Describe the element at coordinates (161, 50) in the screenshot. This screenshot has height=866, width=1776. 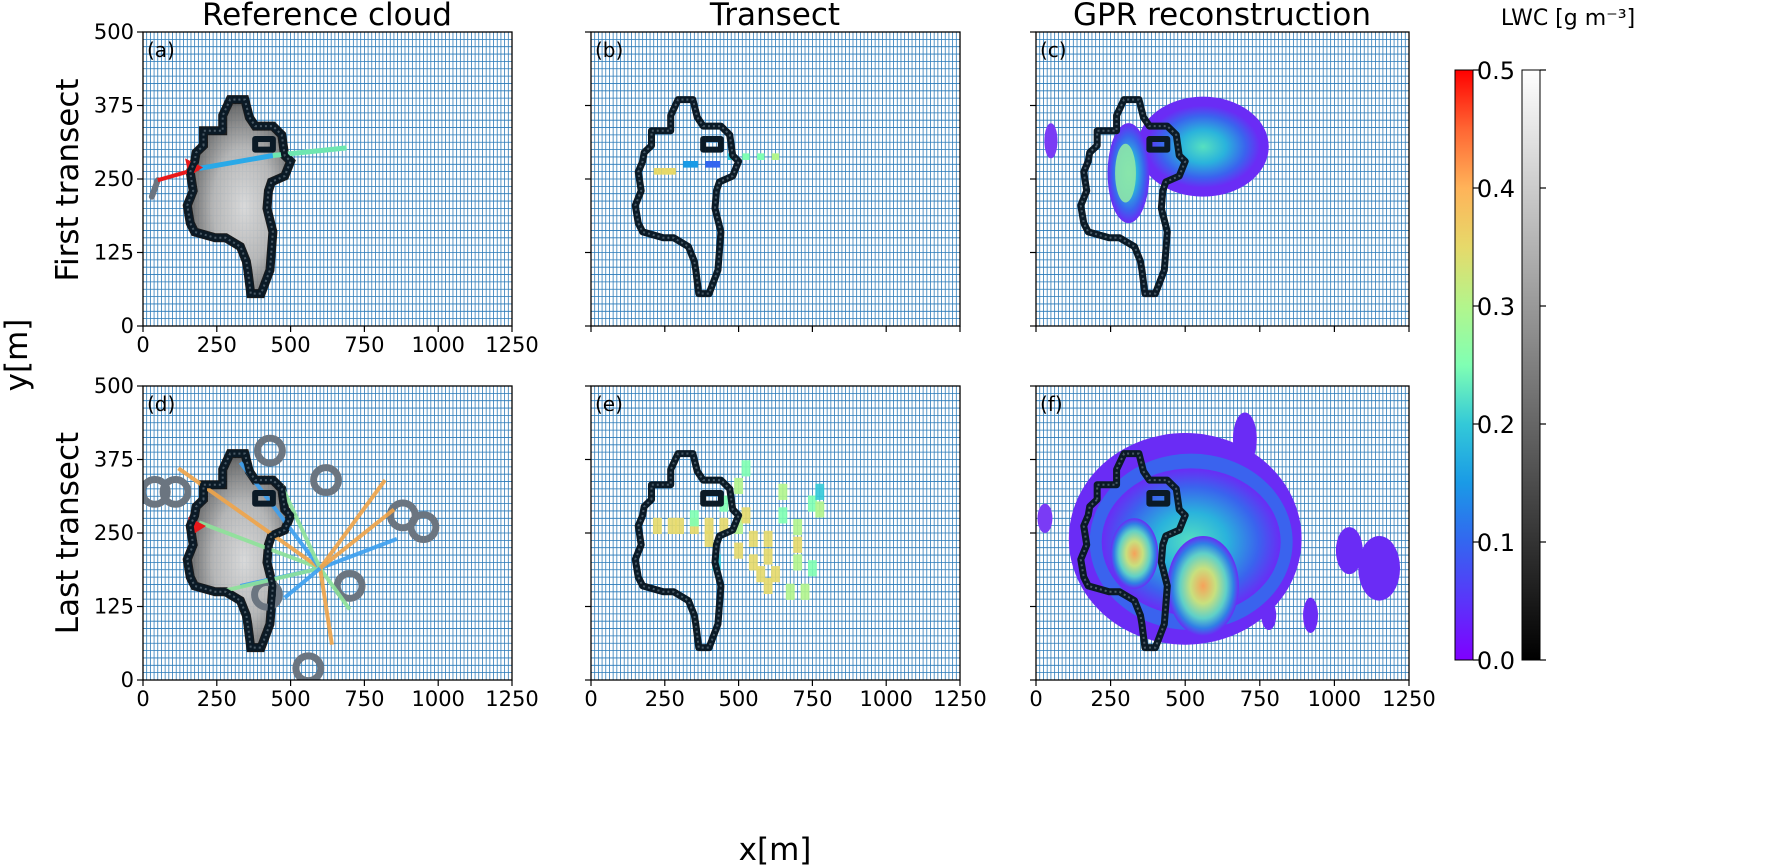
I see `panel-letter: (a)` at that location.